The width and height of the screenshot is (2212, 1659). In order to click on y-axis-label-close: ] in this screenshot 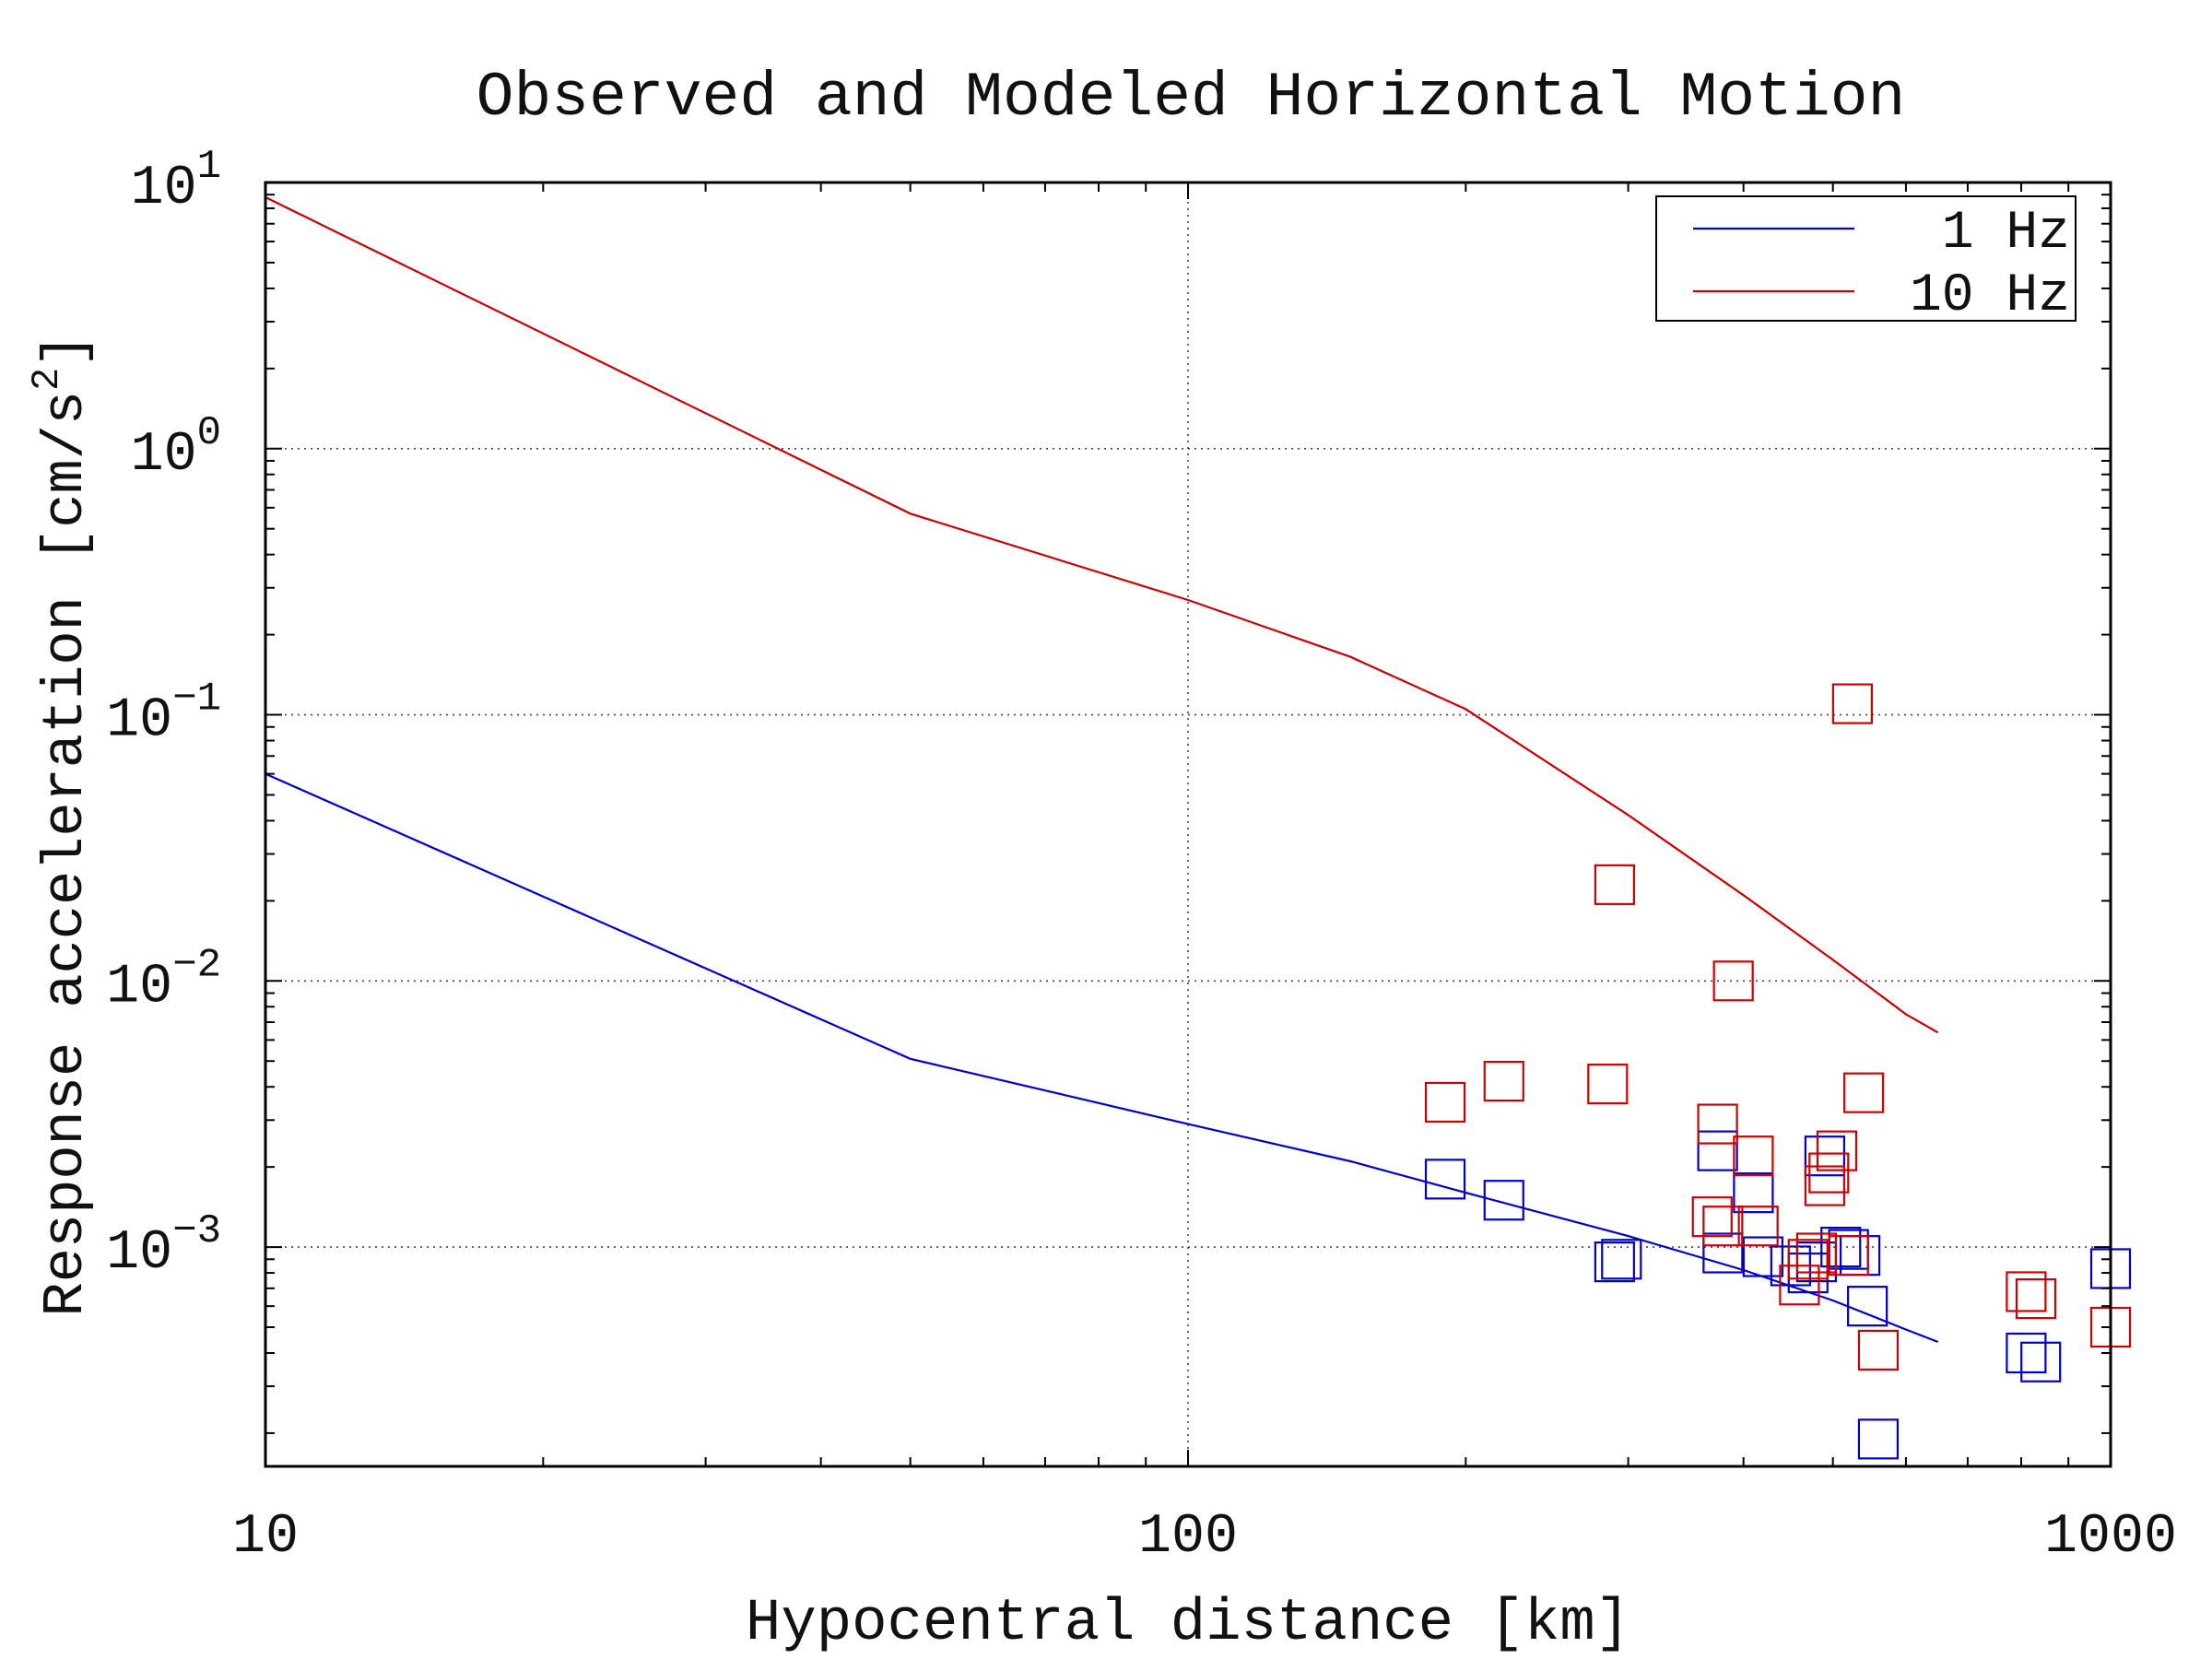, I will do `click(66, 350)`.